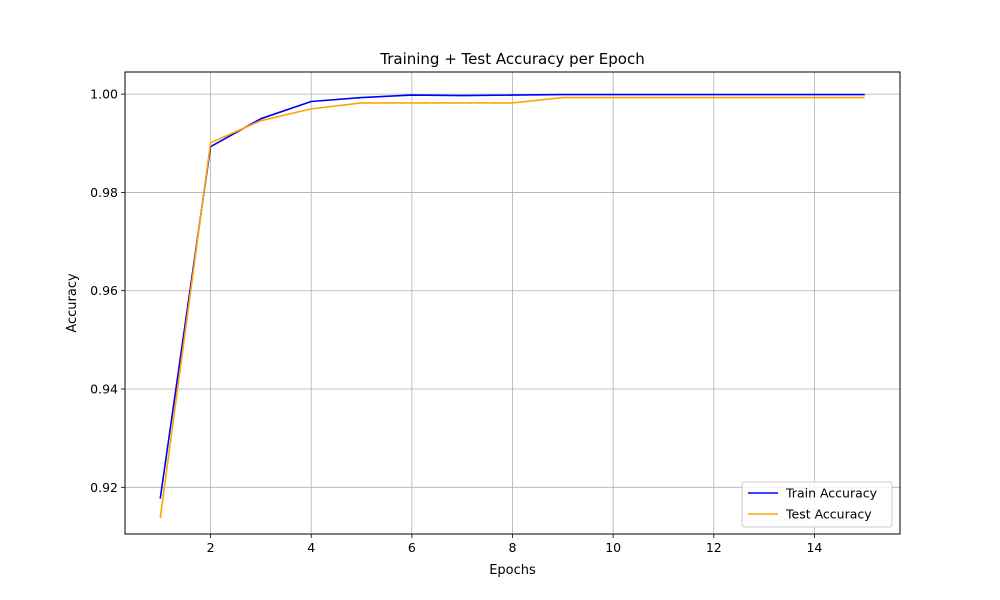  I want to click on x-axis-label: Epochs, so click(512, 570).